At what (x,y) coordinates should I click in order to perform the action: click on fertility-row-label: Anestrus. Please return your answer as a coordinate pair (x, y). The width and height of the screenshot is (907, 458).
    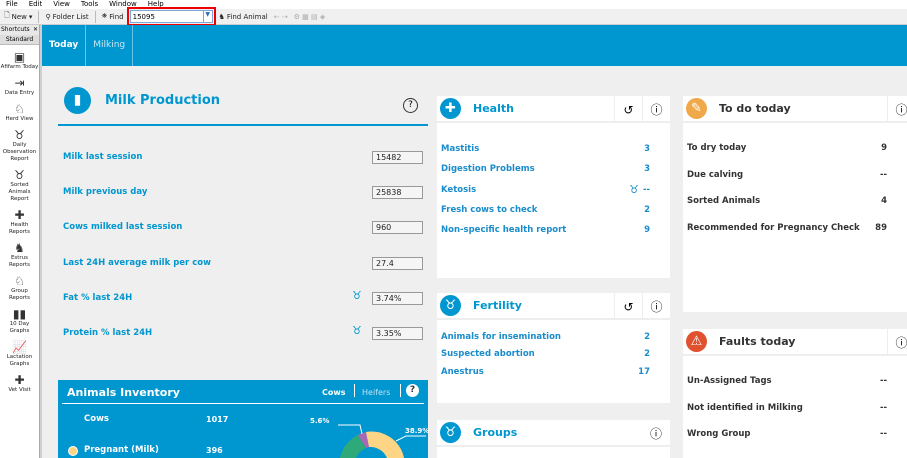
    Looking at the image, I should click on (462, 371).